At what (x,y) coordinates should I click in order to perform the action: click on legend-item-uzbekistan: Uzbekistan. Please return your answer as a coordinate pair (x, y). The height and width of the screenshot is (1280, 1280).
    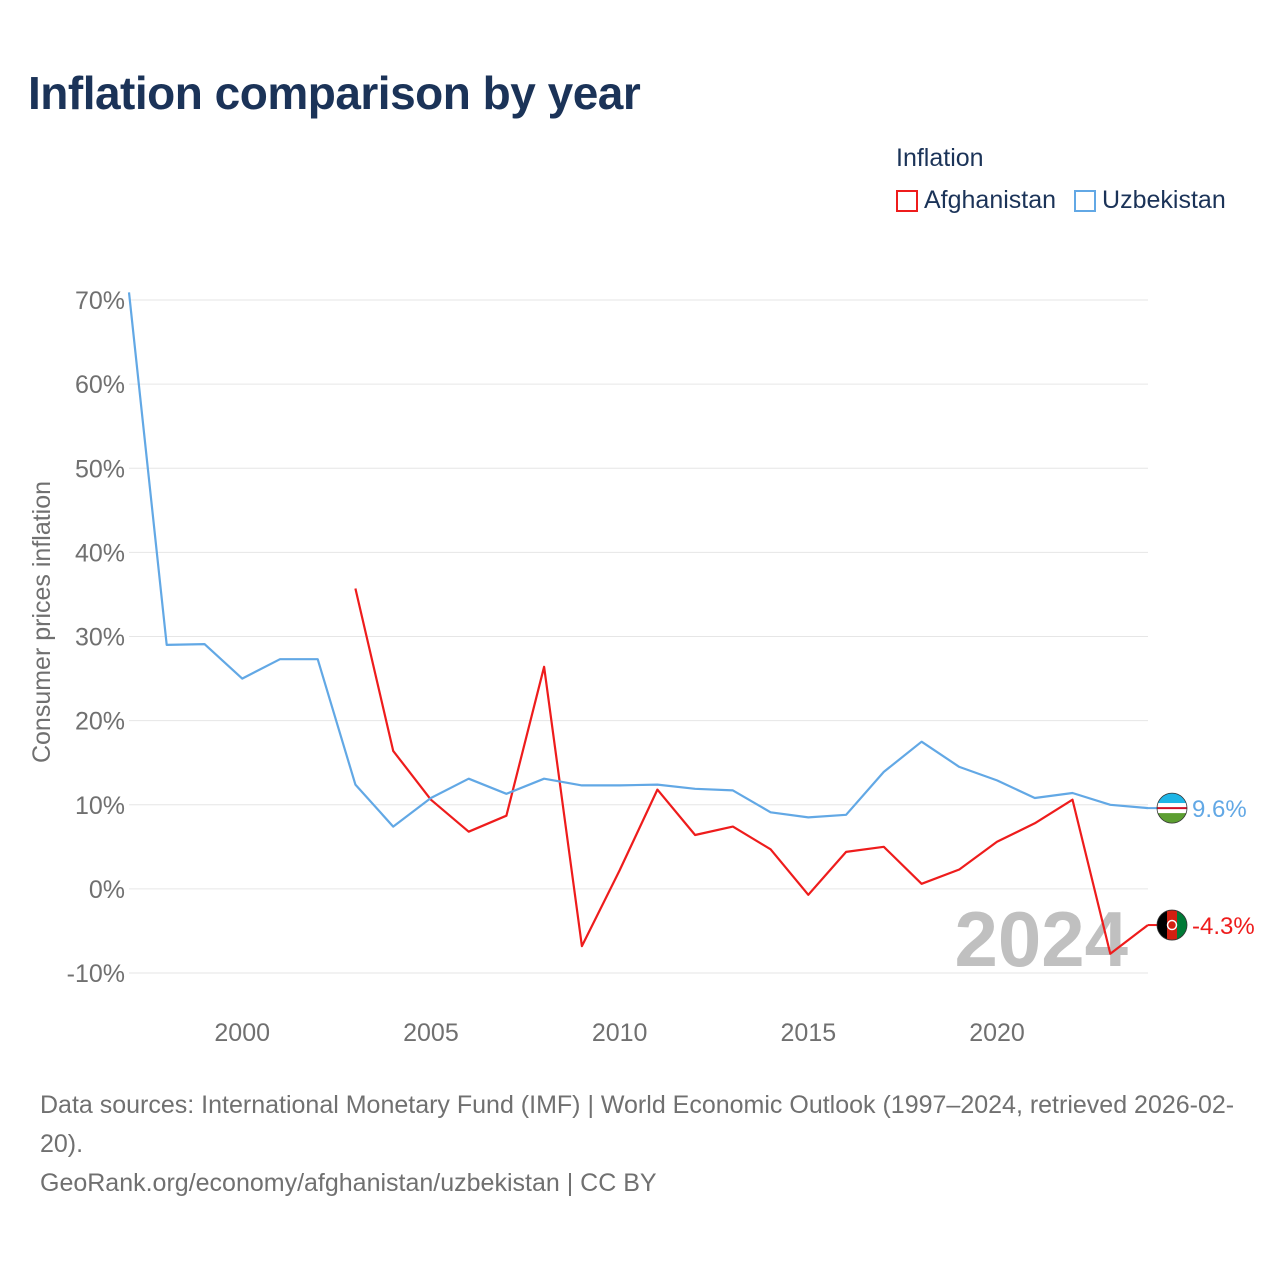
    Looking at the image, I should click on (1150, 200).